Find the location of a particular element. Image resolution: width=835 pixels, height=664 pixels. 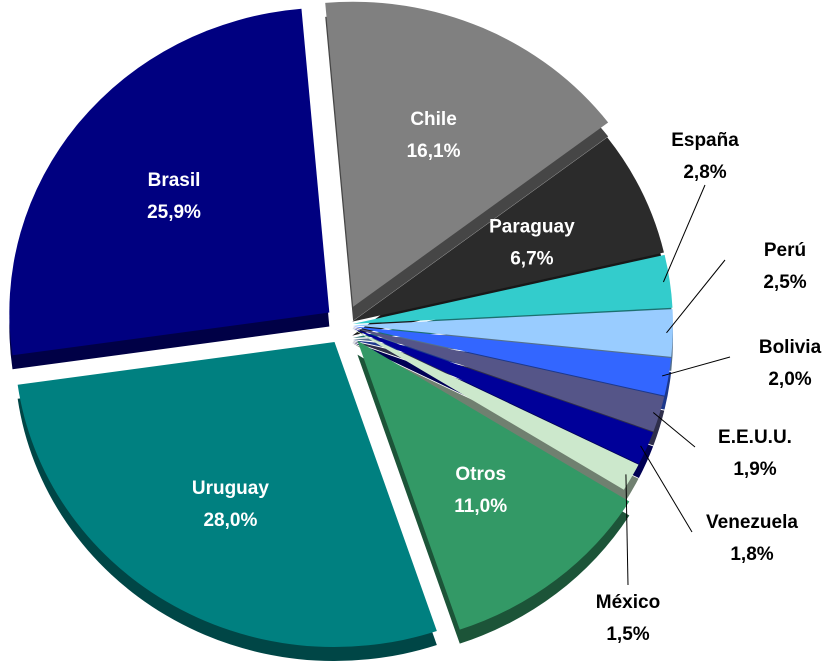

slice-label: México is located at coordinates (628, 602).